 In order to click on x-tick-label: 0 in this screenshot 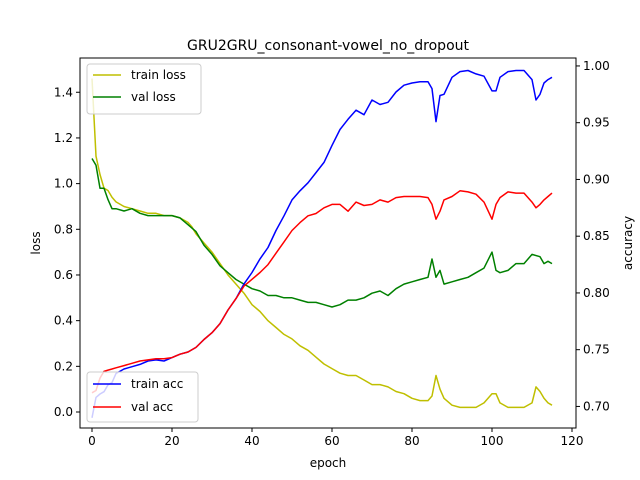, I will do `click(92, 441)`.